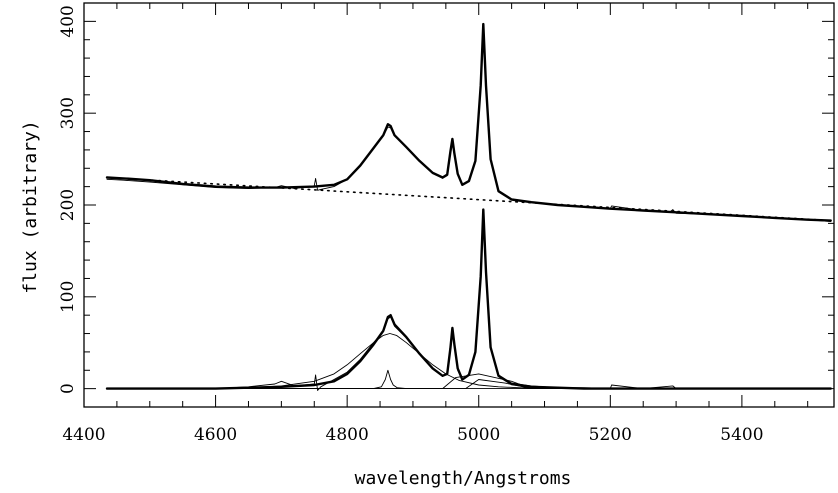 The height and width of the screenshot is (493, 838). I want to click on y-tick-label: 300, so click(68, 113).